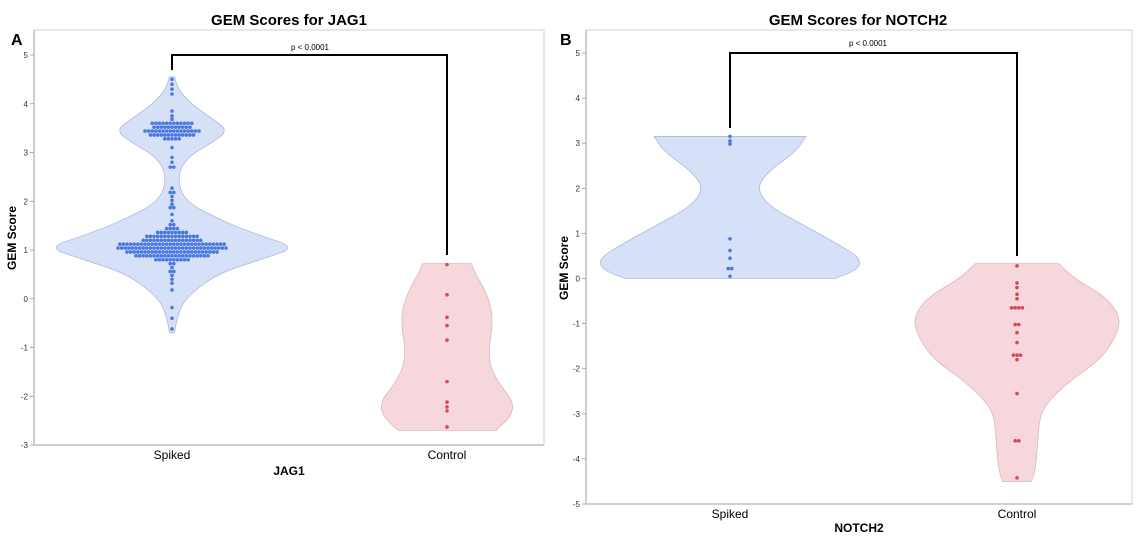 This screenshot has width=1145, height=544. What do you see at coordinates (578, 98) in the screenshot?
I see `panel-b-y-tick-label: 4` at bounding box center [578, 98].